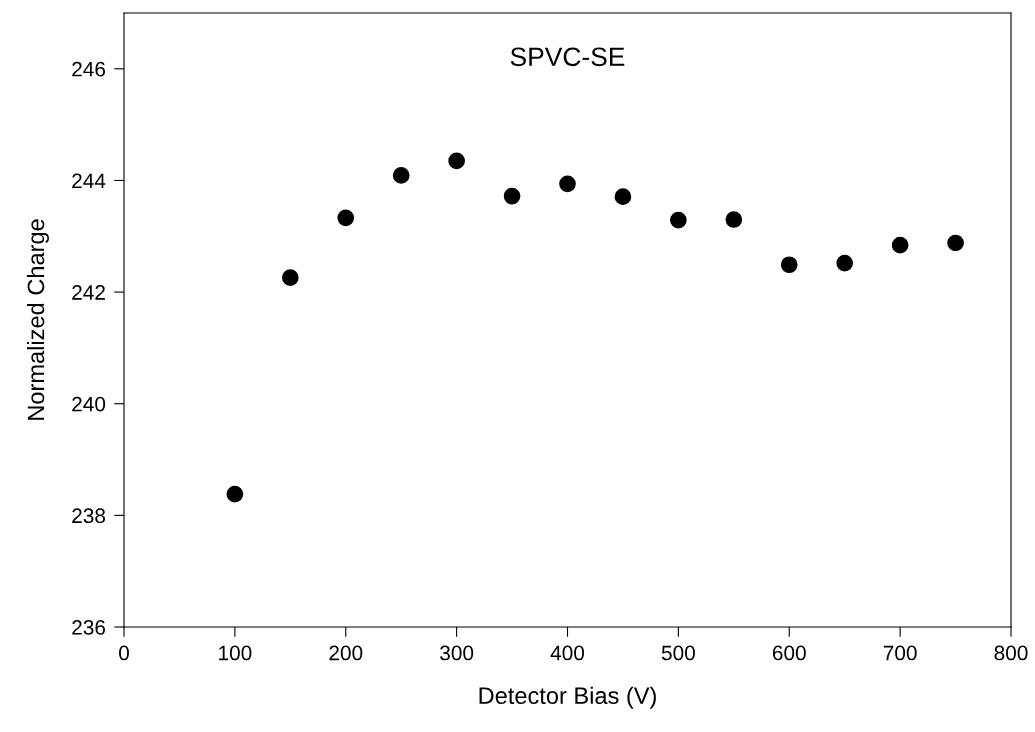 The width and height of the screenshot is (1035, 732). I want to click on x-tick-label: 800, so click(1011, 653).